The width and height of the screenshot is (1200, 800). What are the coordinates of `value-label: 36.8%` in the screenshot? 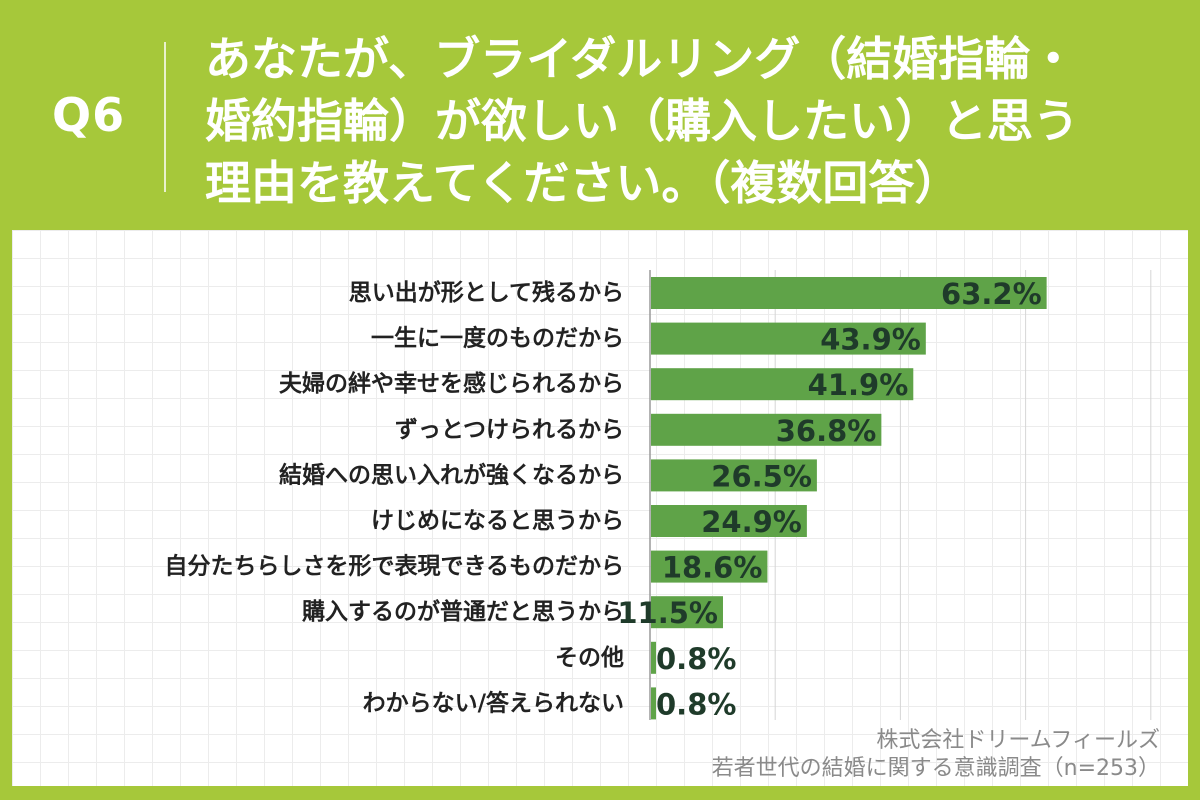 It's located at (826, 431).